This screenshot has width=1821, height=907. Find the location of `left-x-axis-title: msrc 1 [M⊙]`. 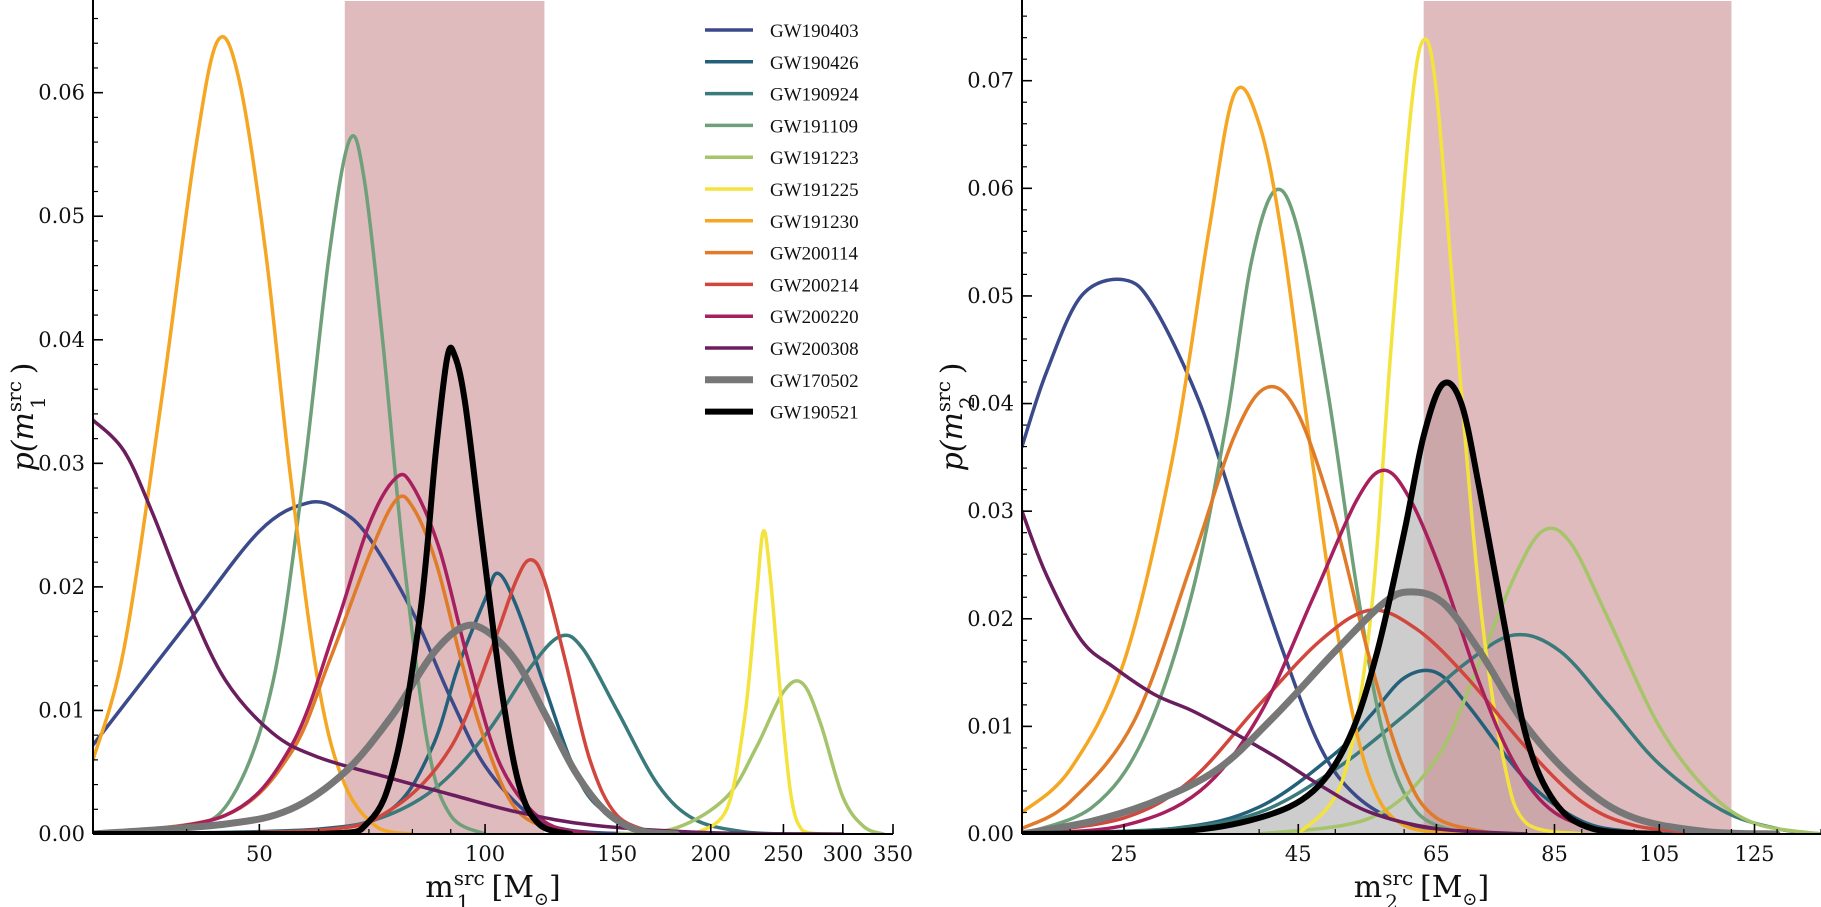

left-x-axis-title: msrc 1 [M⊙] is located at coordinates (492, 886).